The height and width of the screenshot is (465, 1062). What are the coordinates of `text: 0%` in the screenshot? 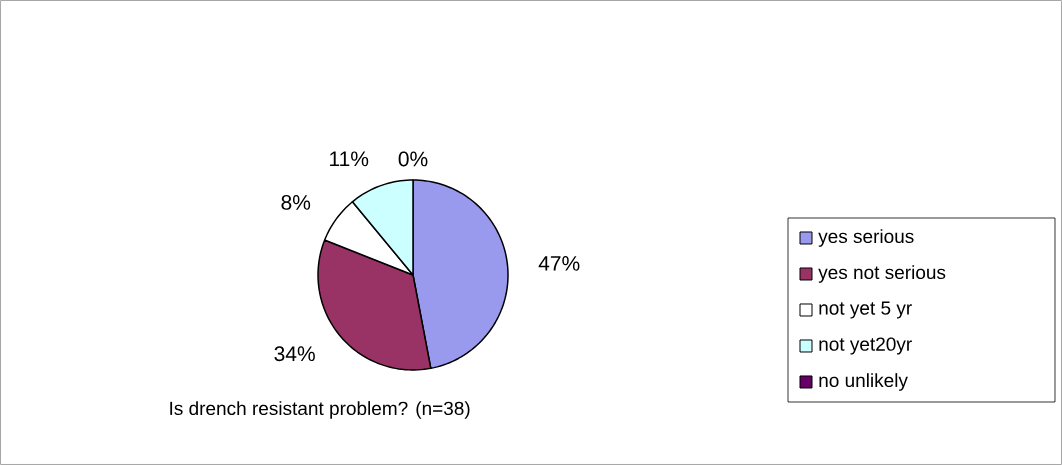 It's located at (413, 159).